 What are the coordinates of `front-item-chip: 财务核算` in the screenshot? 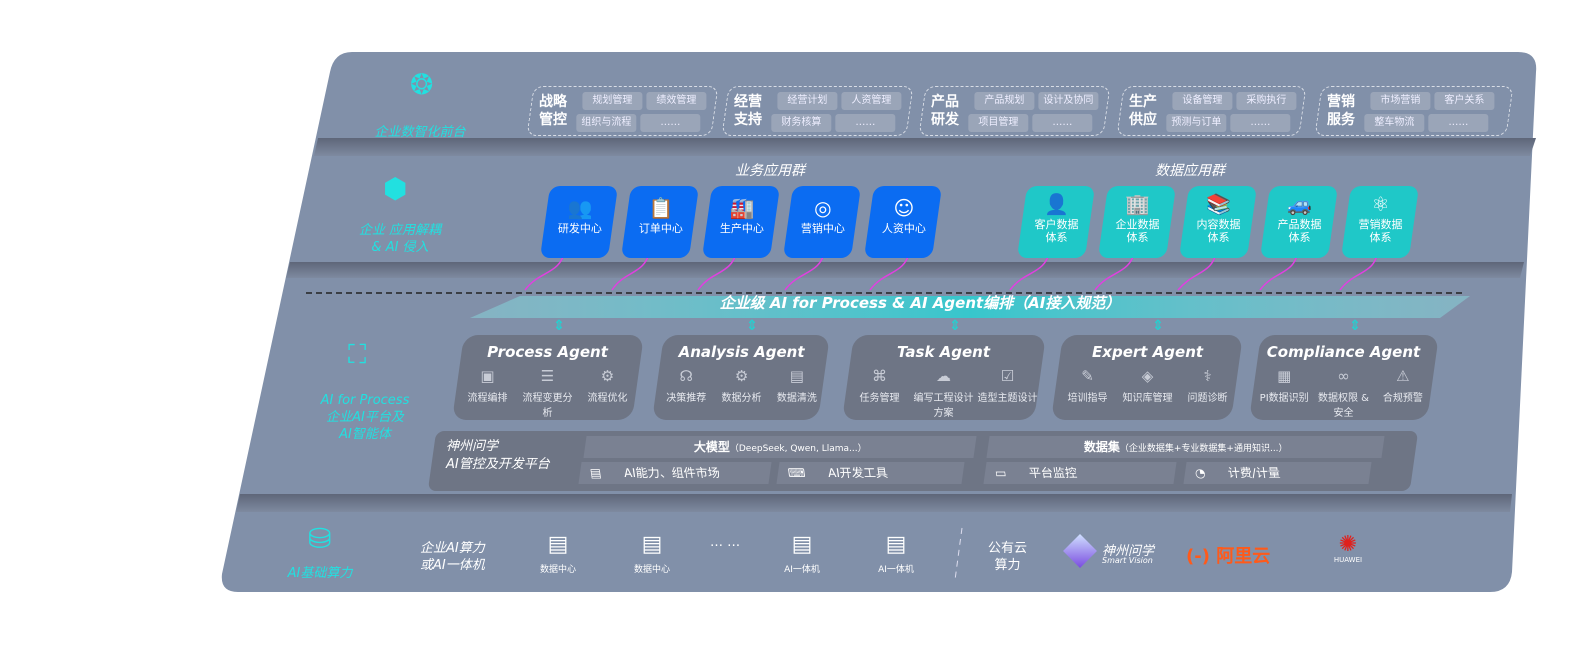 It's located at (801, 123).